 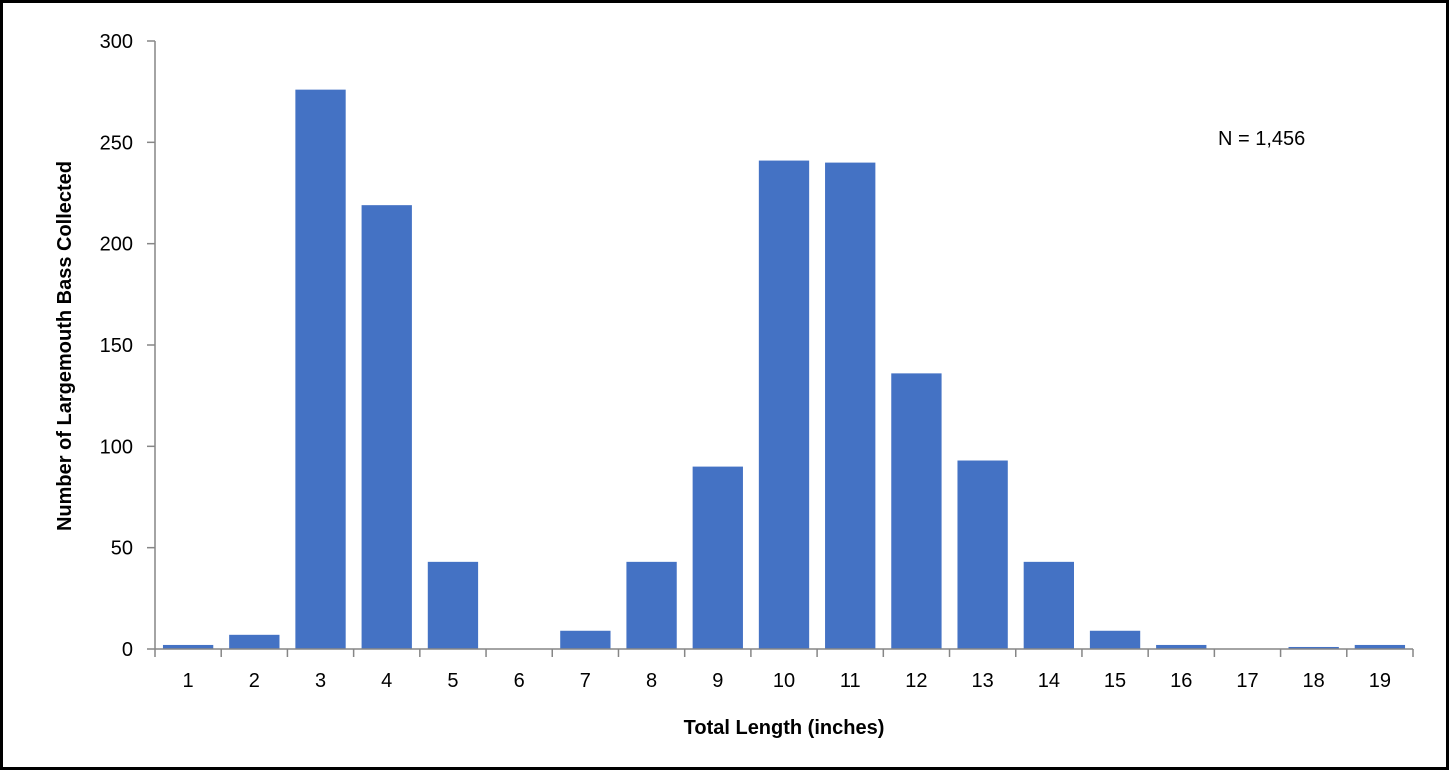 I want to click on y-ticks-group: 0 50 100 150 200 250 300, so click(x=127, y=346).